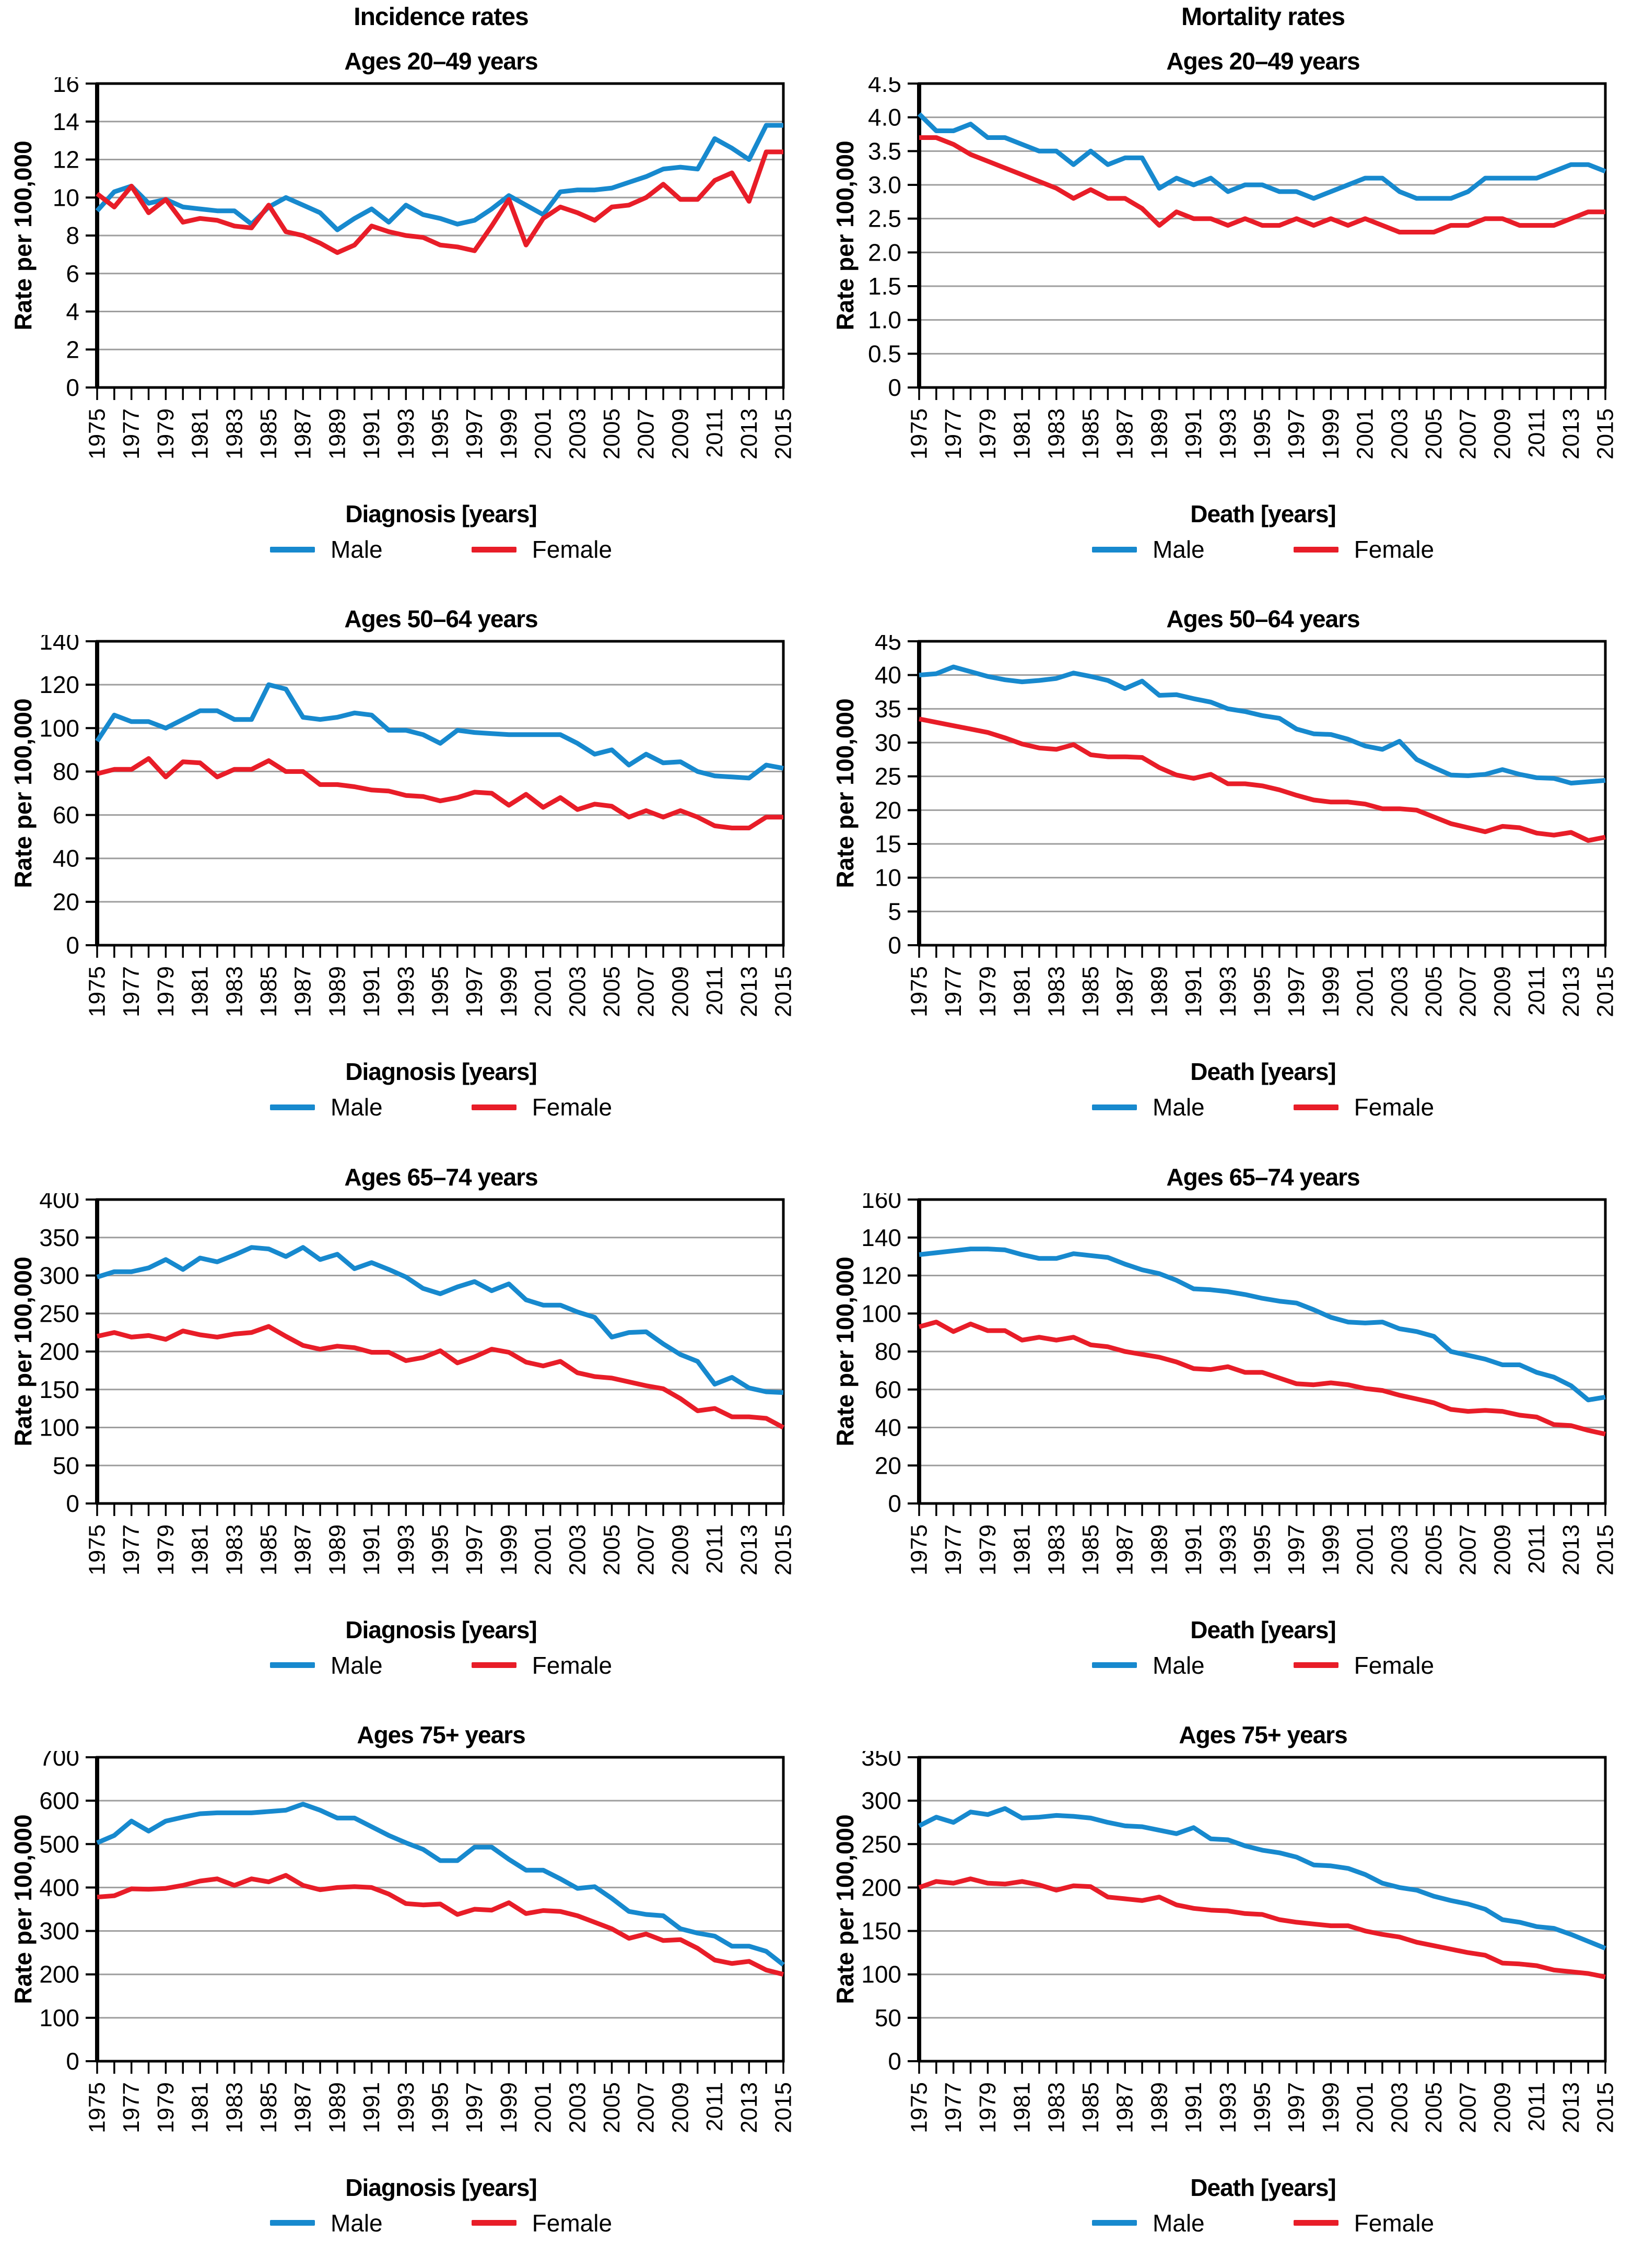 Image resolution: width=1644 pixels, height=2268 pixels. I want to click on y-tick-label: 1.5, so click(884, 286).